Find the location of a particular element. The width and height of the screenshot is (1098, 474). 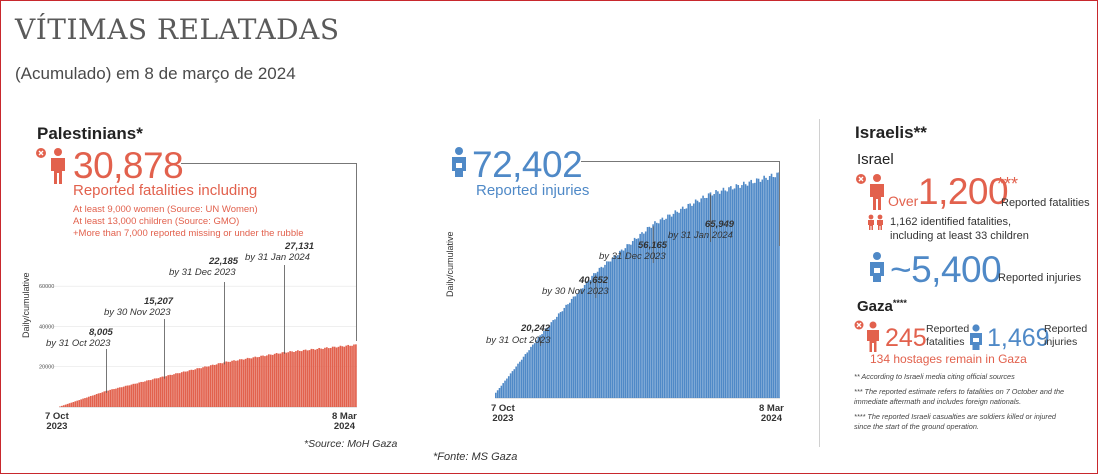

fatalities-leader-line-vertical is located at coordinates (356, 252).